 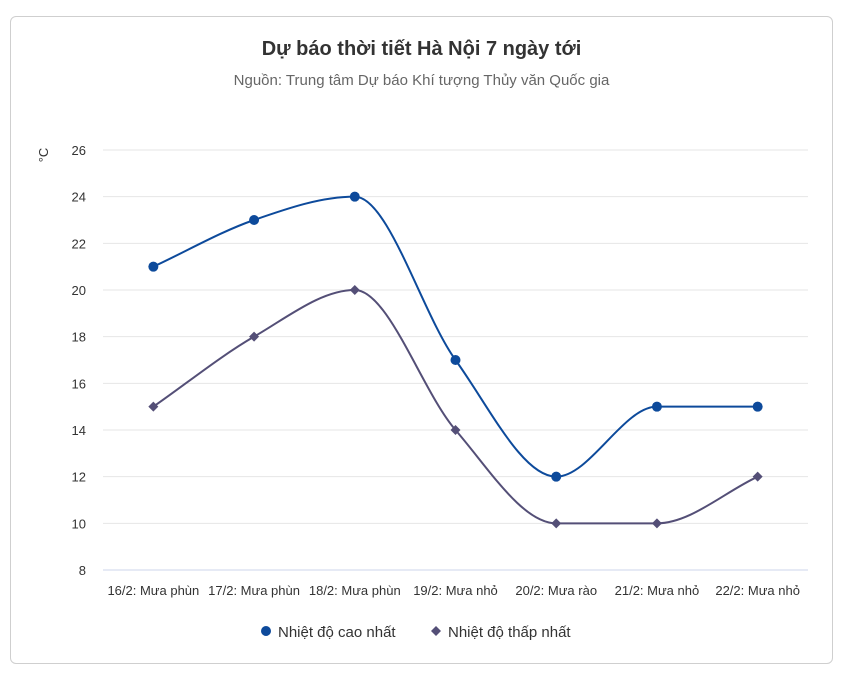 What do you see at coordinates (79, 477) in the screenshot?
I see `y-tick-label: 12` at bounding box center [79, 477].